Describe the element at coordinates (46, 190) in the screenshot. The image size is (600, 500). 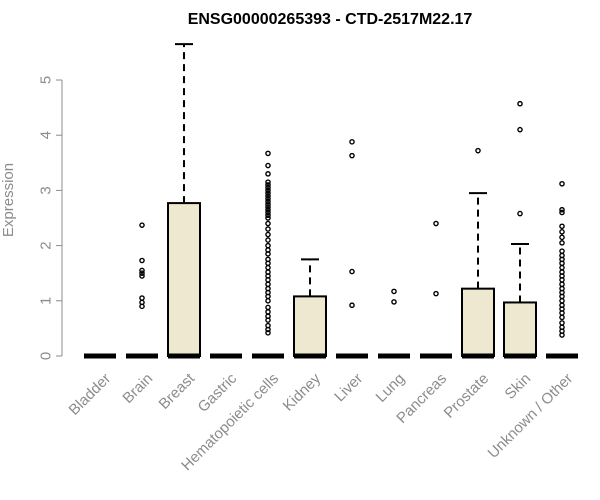
I see `y-tick-label: 3` at that location.